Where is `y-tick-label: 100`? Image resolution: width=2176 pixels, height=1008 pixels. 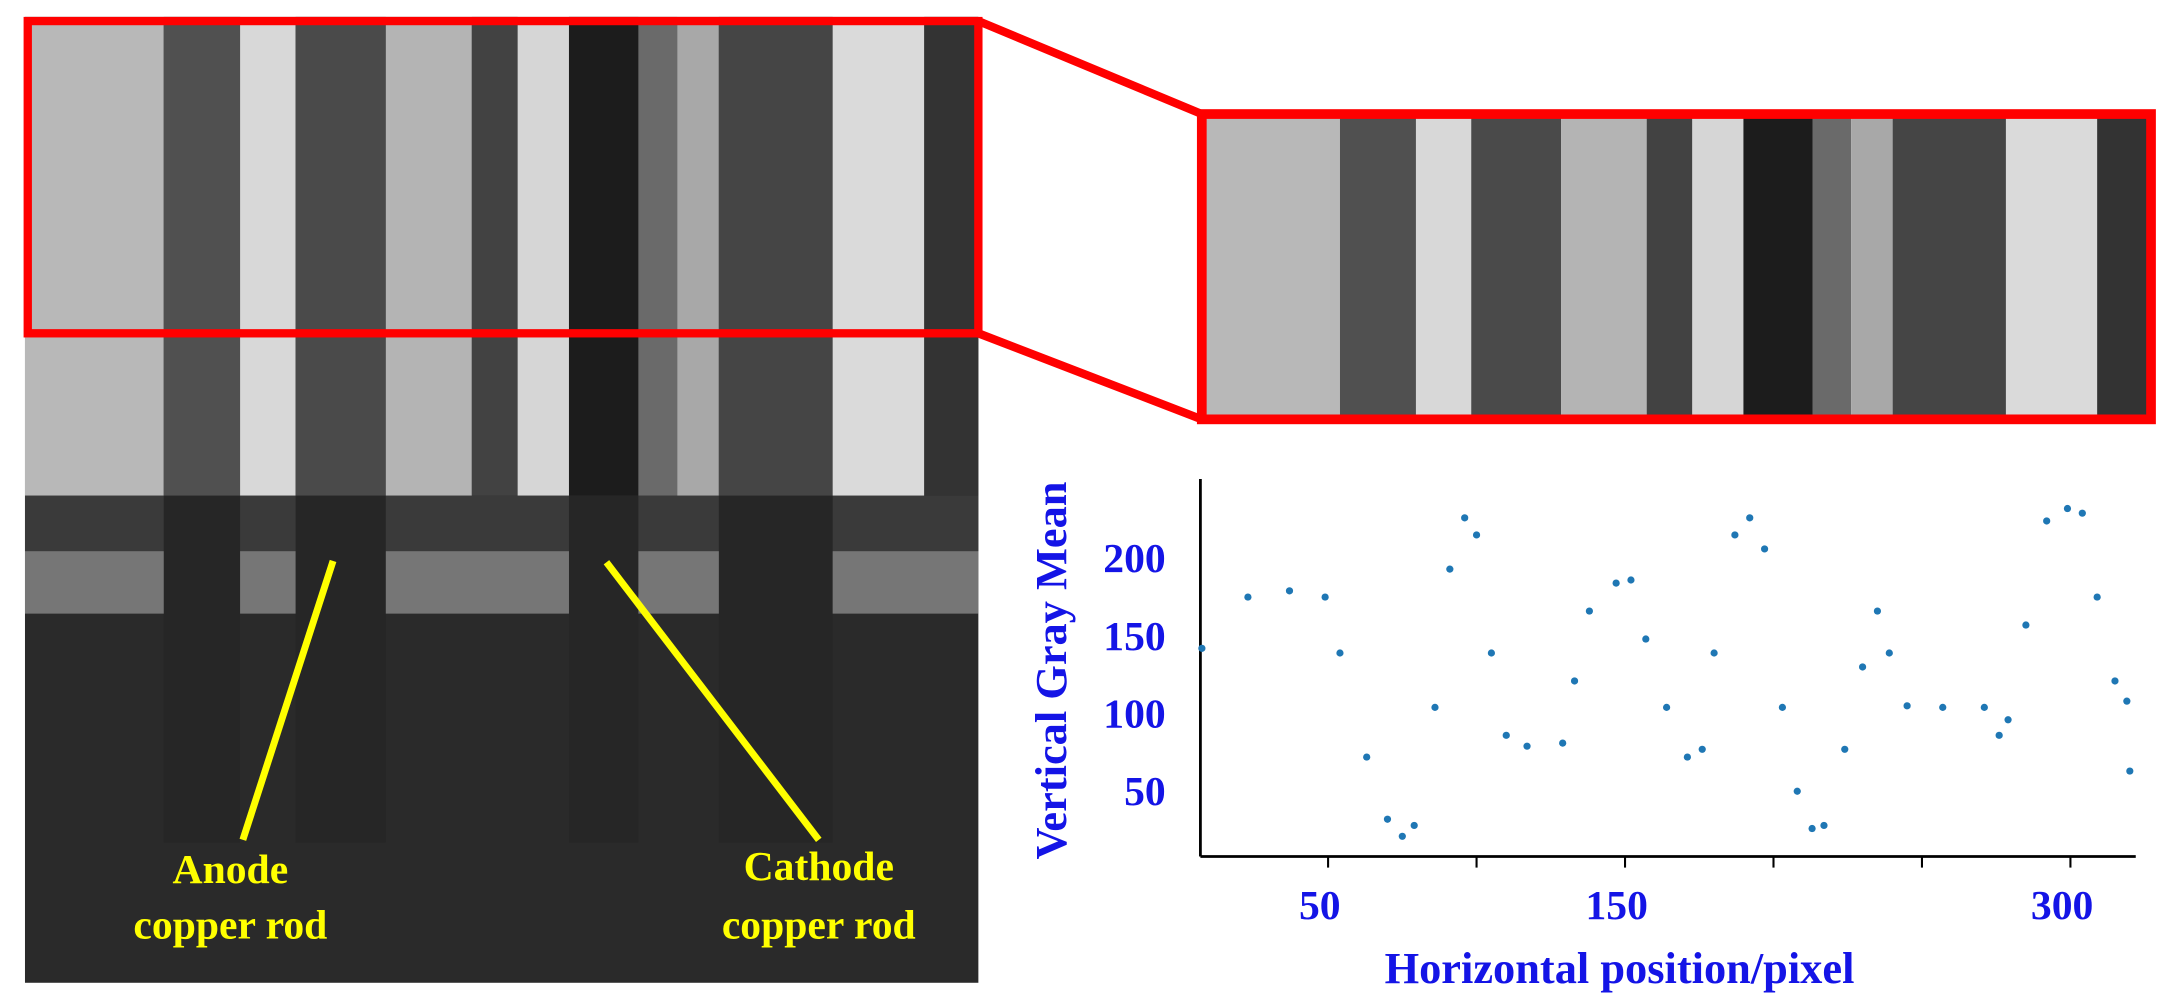 y-tick-label: 100 is located at coordinates (1134, 714).